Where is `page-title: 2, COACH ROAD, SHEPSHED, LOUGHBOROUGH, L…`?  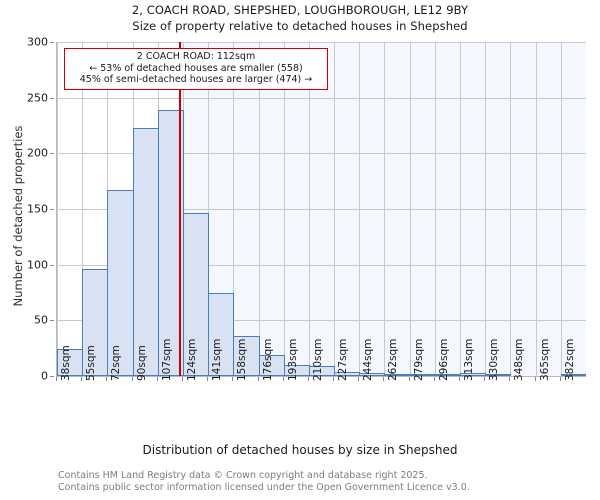 page-title: 2, COACH ROAD, SHEPSHED, LOUGHBOROUGH, L… is located at coordinates (300, 18).